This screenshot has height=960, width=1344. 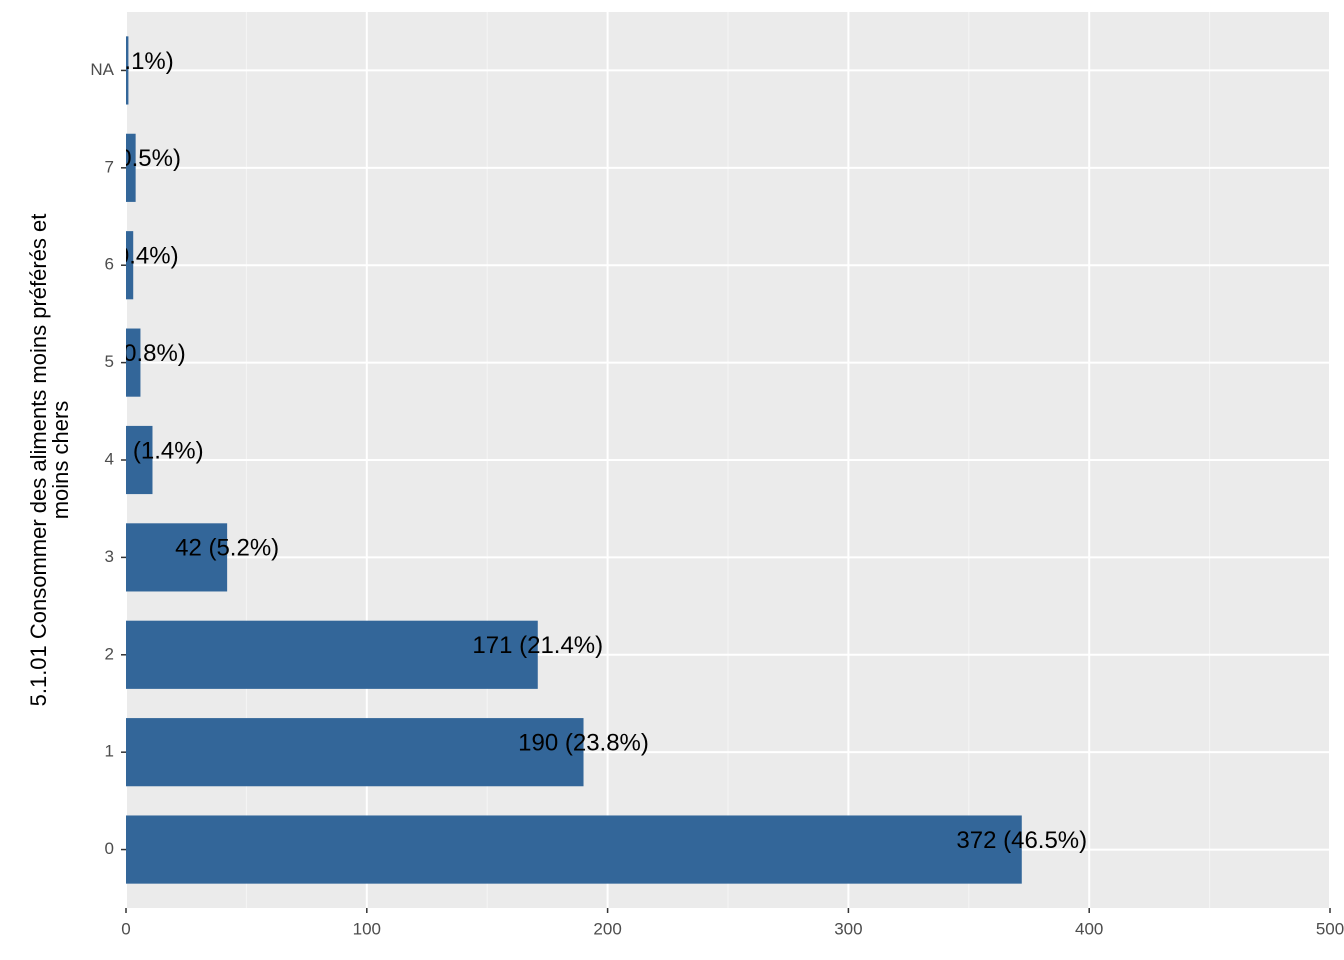 I want to click on value-label: 3 (0.4%), so click(x=133, y=256).